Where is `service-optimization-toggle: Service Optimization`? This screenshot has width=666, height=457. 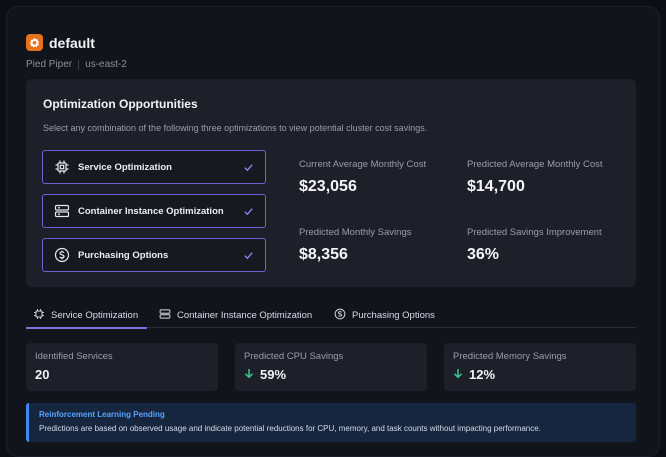 service-optimization-toggle: Service Optimization is located at coordinates (154, 167).